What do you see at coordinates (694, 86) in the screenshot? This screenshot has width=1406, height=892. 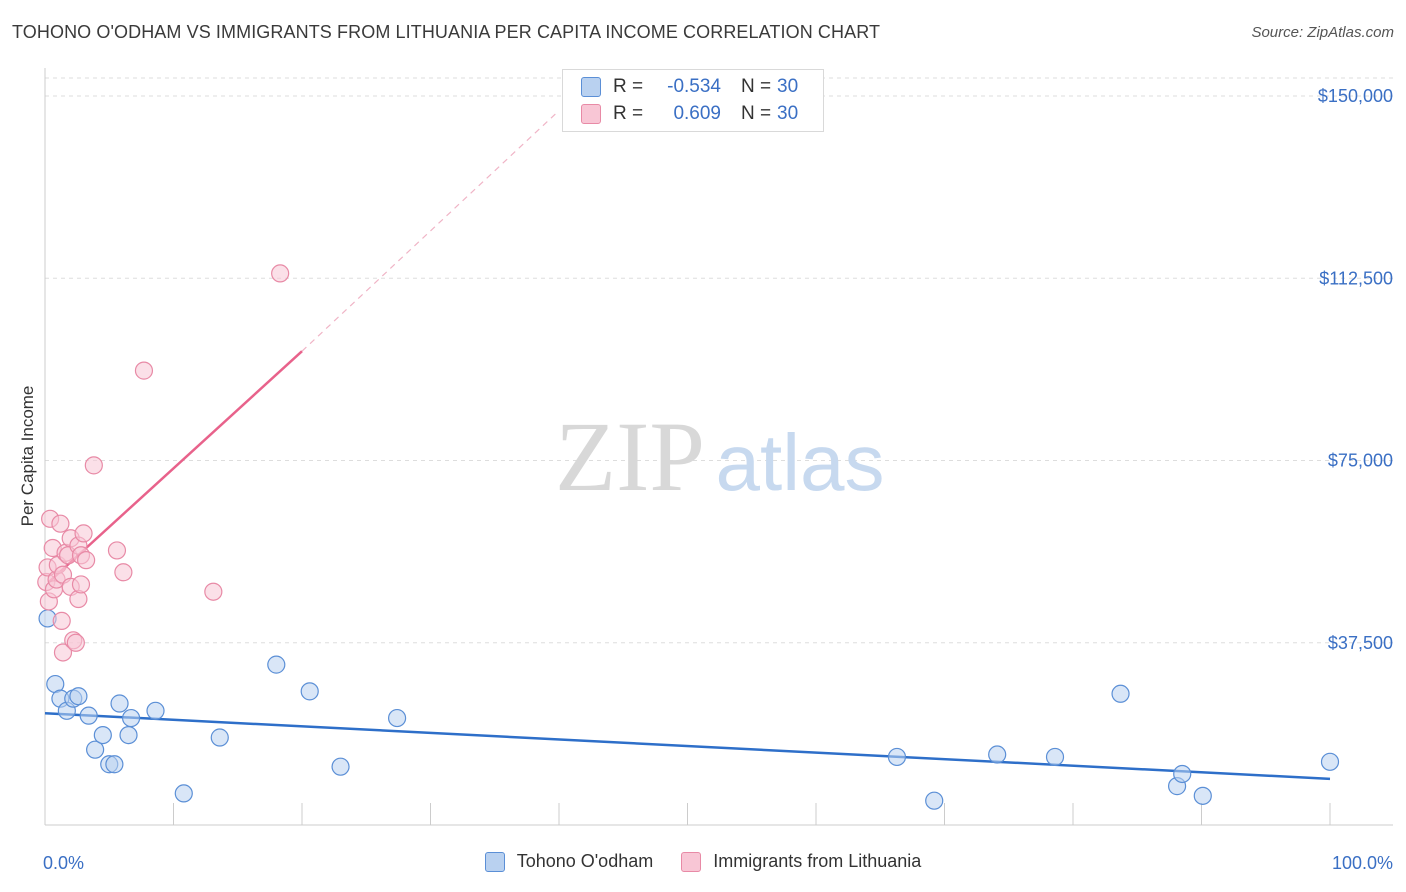 I see `legend-r-value: -0.534` at bounding box center [694, 86].